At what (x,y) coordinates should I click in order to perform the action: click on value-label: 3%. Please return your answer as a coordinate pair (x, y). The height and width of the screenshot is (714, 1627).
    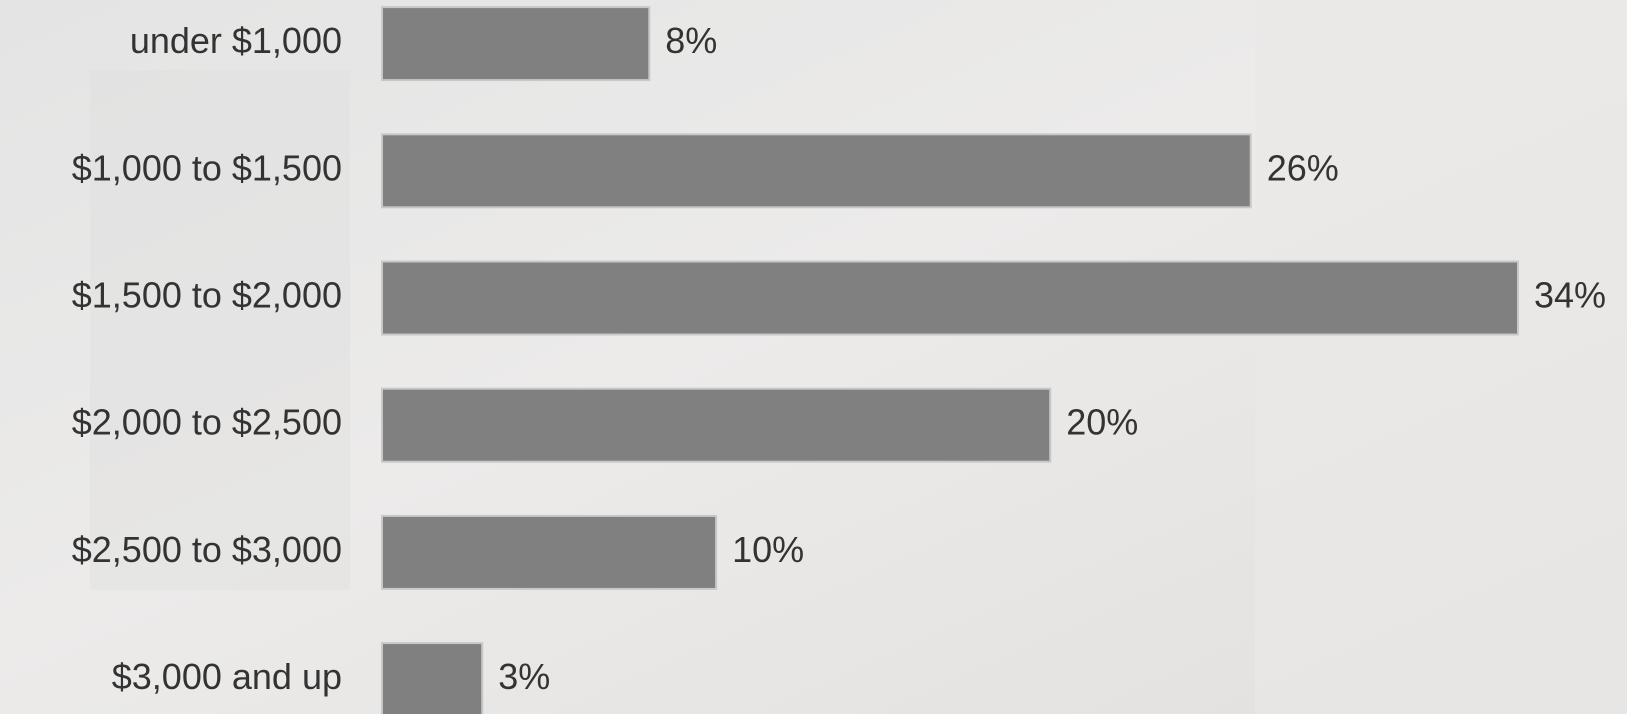
    Looking at the image, I should click on (524, 676).